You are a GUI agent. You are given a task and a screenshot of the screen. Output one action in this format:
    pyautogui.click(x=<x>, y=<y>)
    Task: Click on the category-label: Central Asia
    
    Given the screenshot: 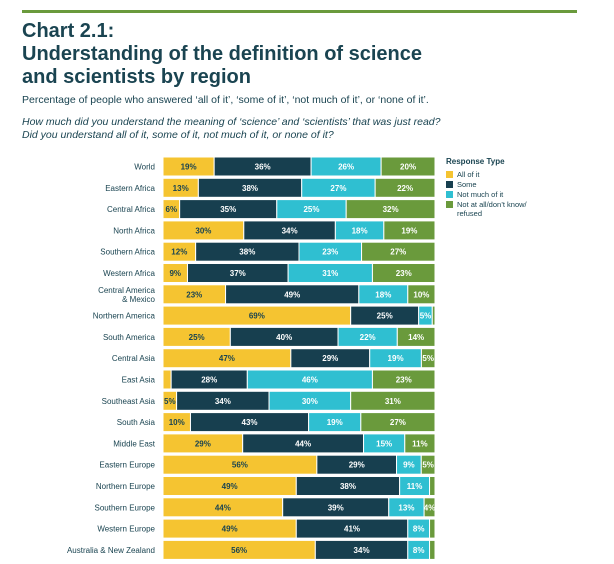 What is the action you would take?
    pyautogui.click(x=134, y=358)
    